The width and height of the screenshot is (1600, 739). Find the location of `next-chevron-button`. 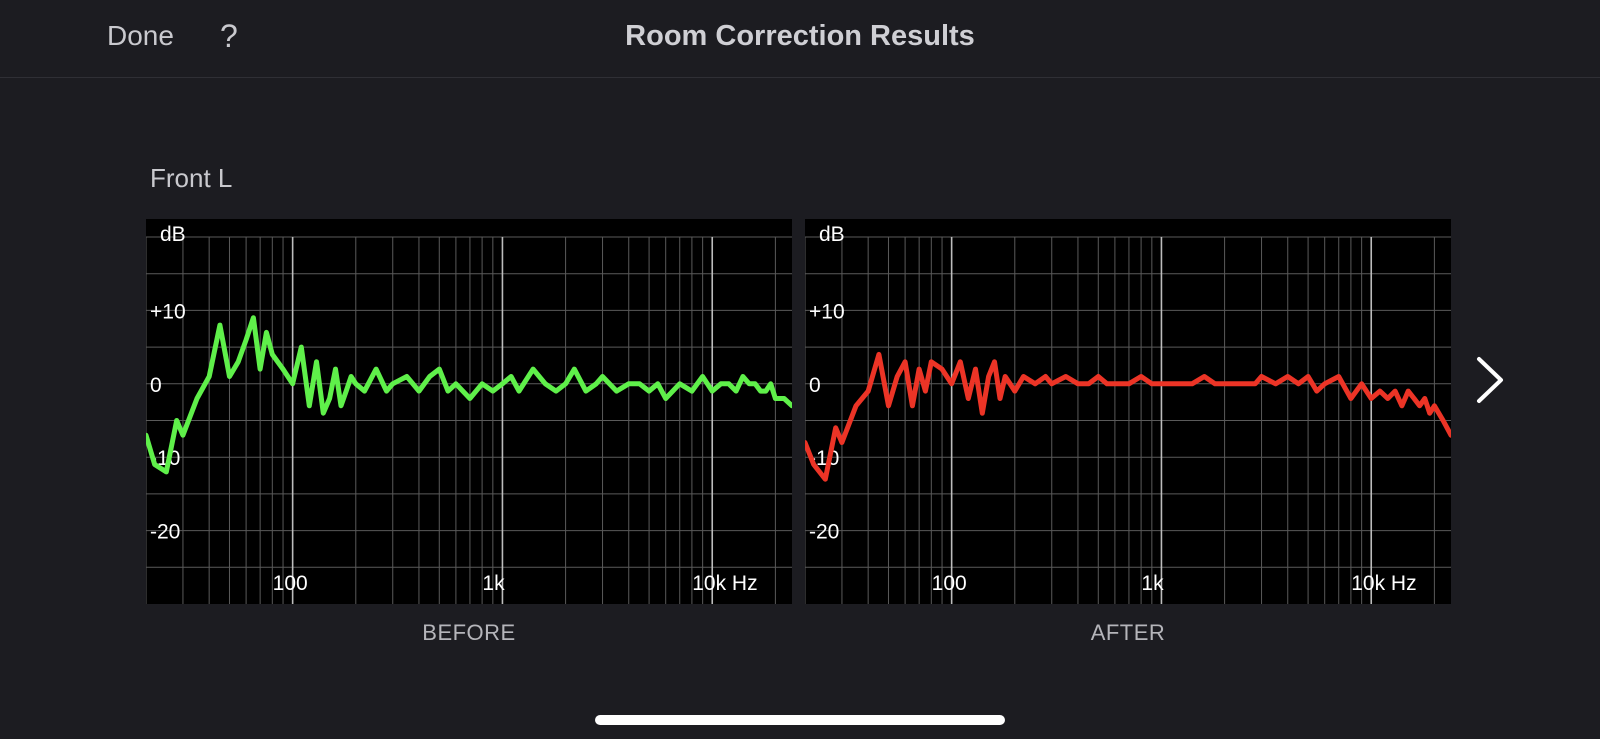

next-chevron-button is located at coordinates (1490, 380).